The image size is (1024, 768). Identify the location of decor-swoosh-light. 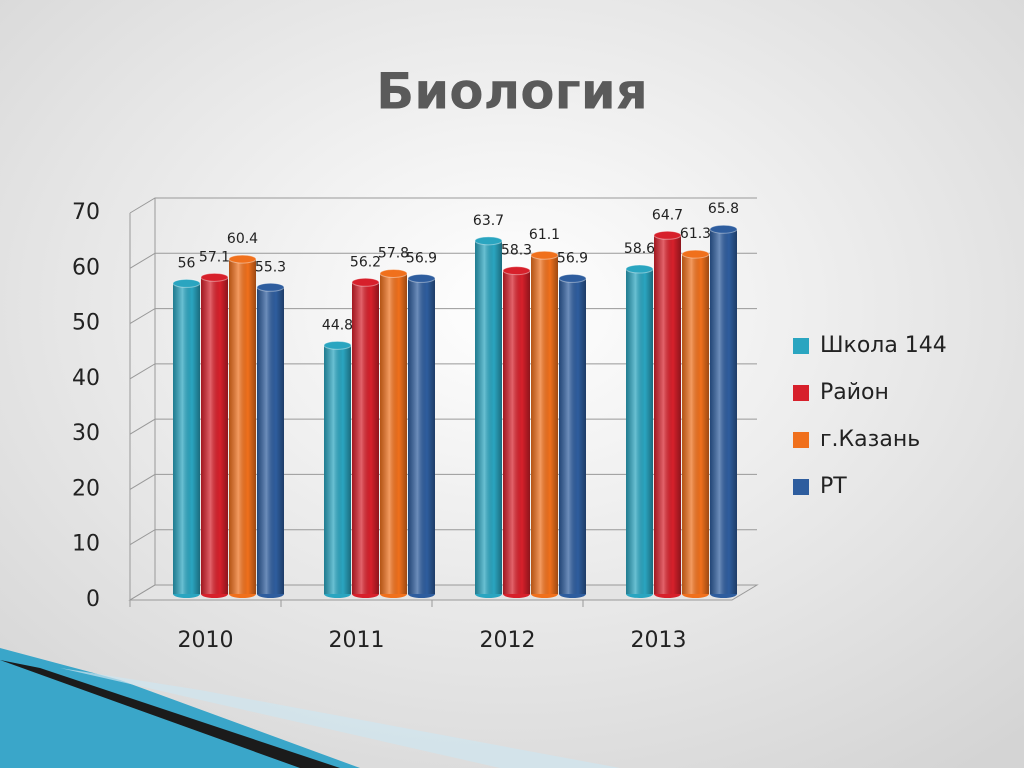
(340, 718).